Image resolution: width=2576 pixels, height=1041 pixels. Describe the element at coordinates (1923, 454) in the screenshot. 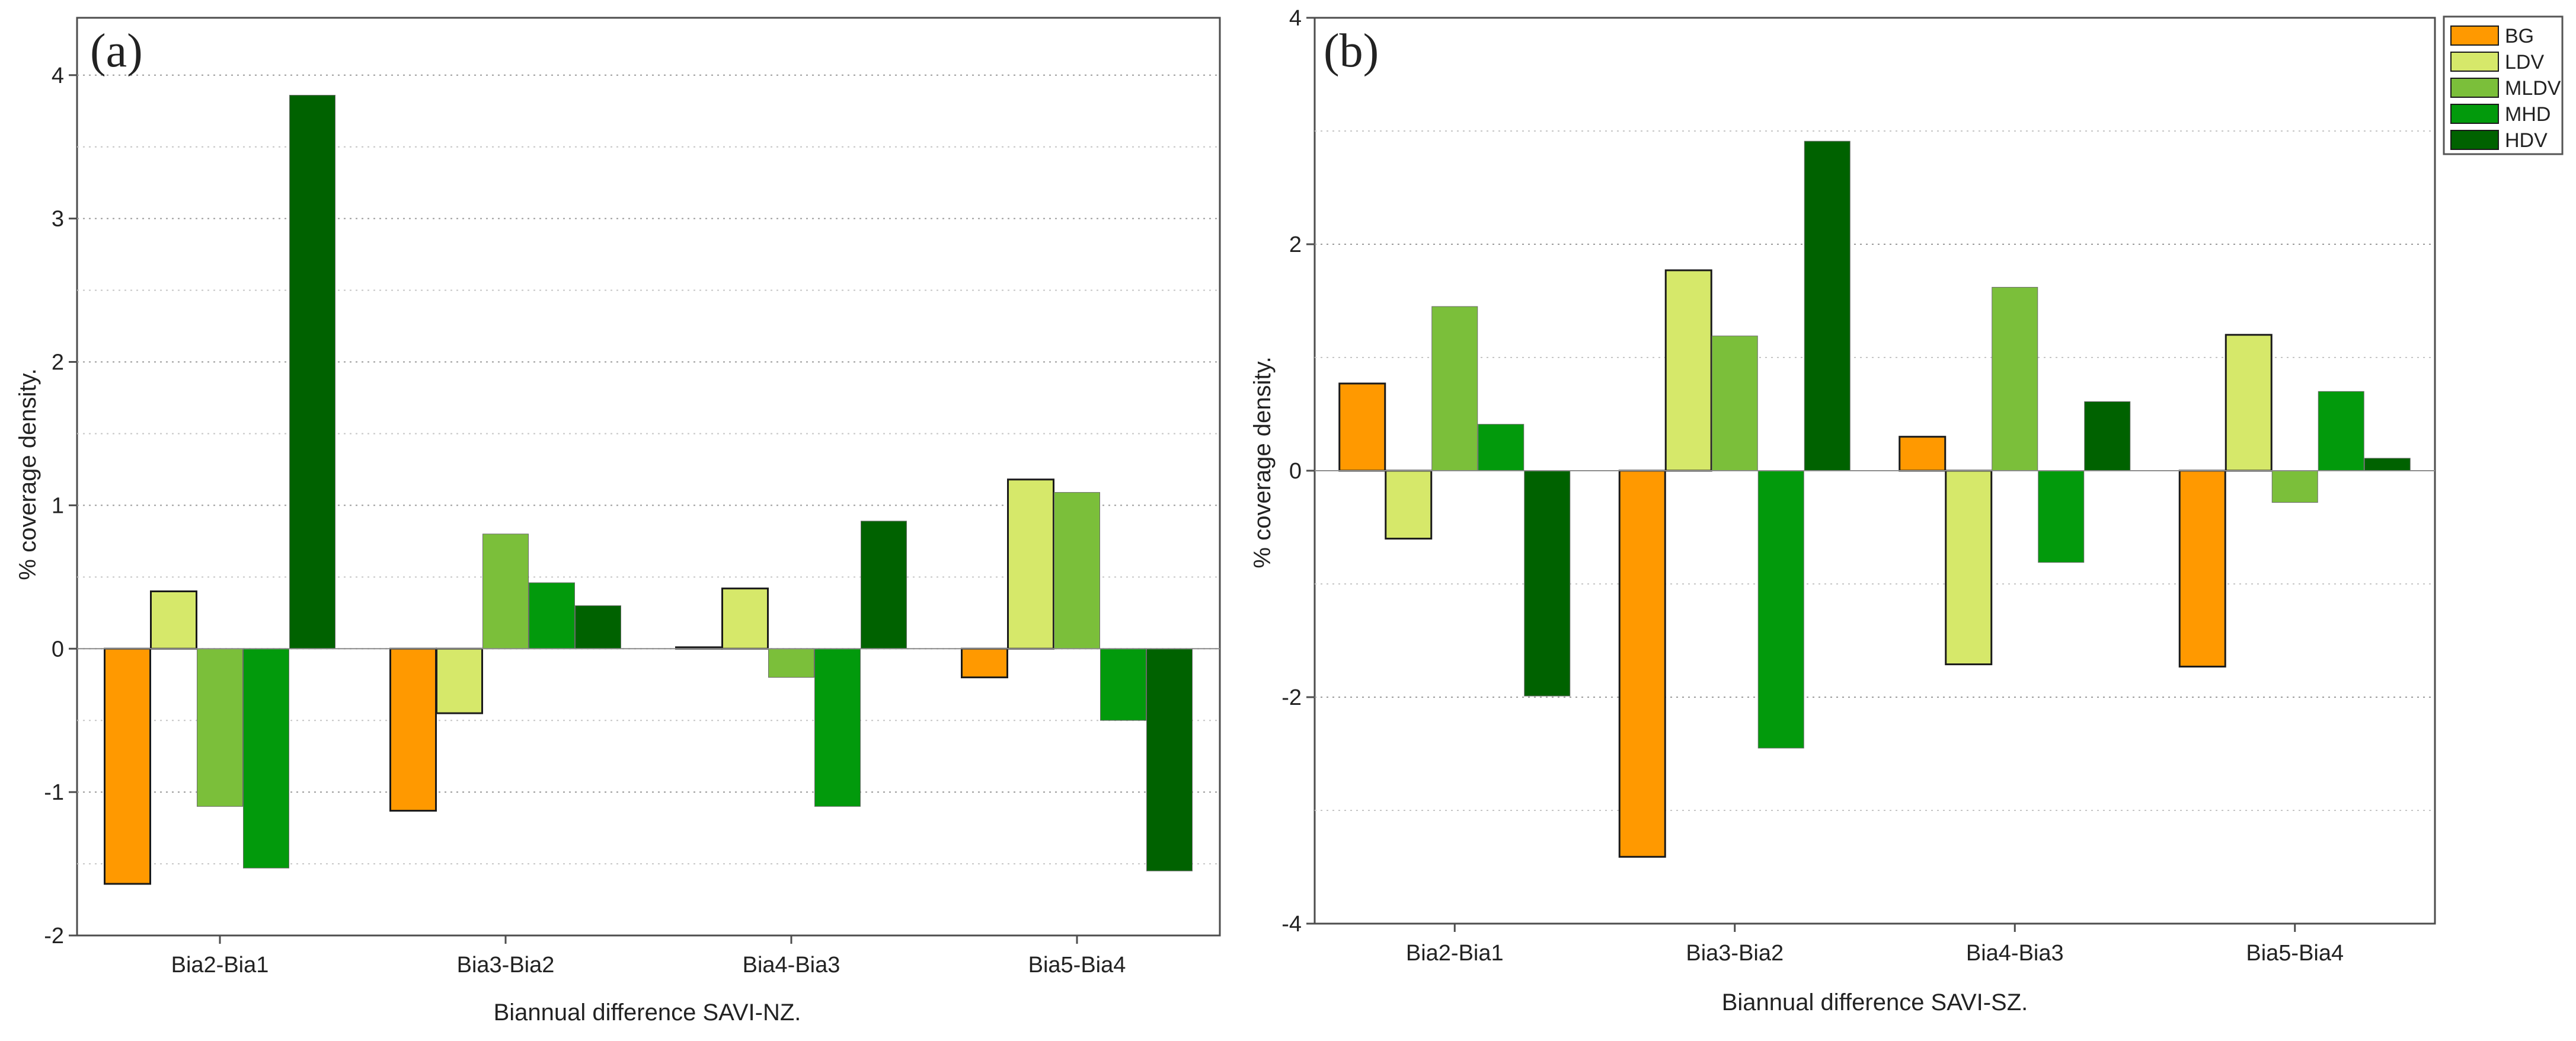

I see `bar-bg-bia4-bia3` at that location.